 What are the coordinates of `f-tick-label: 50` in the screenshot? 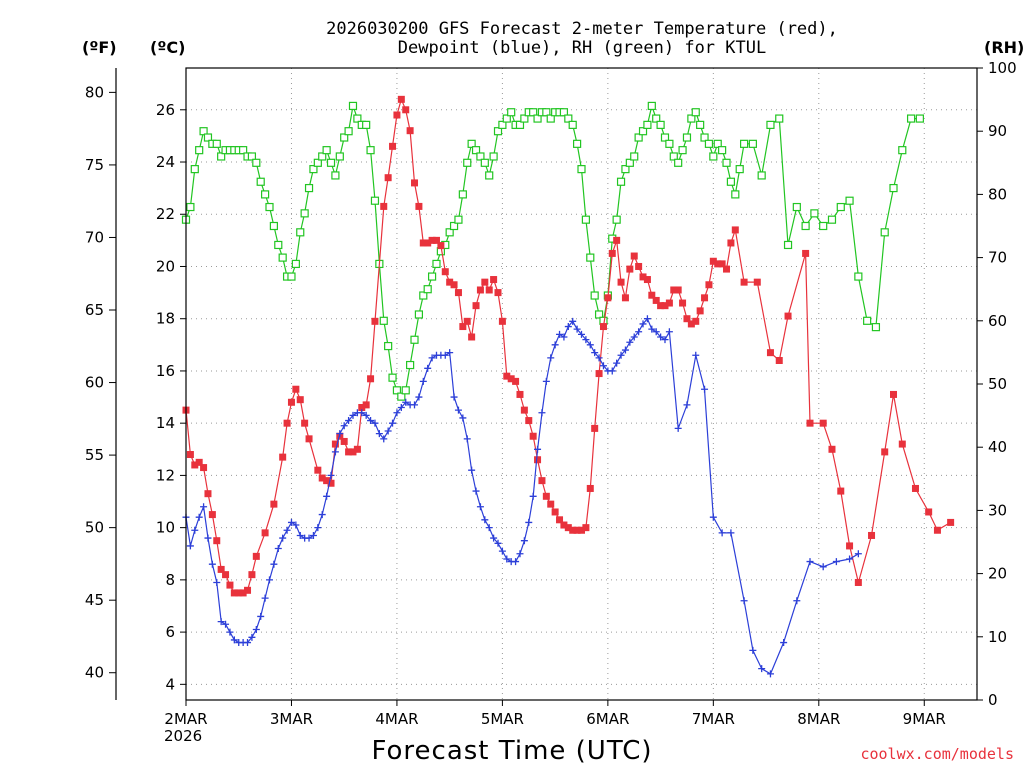 It's located at (94, 528).